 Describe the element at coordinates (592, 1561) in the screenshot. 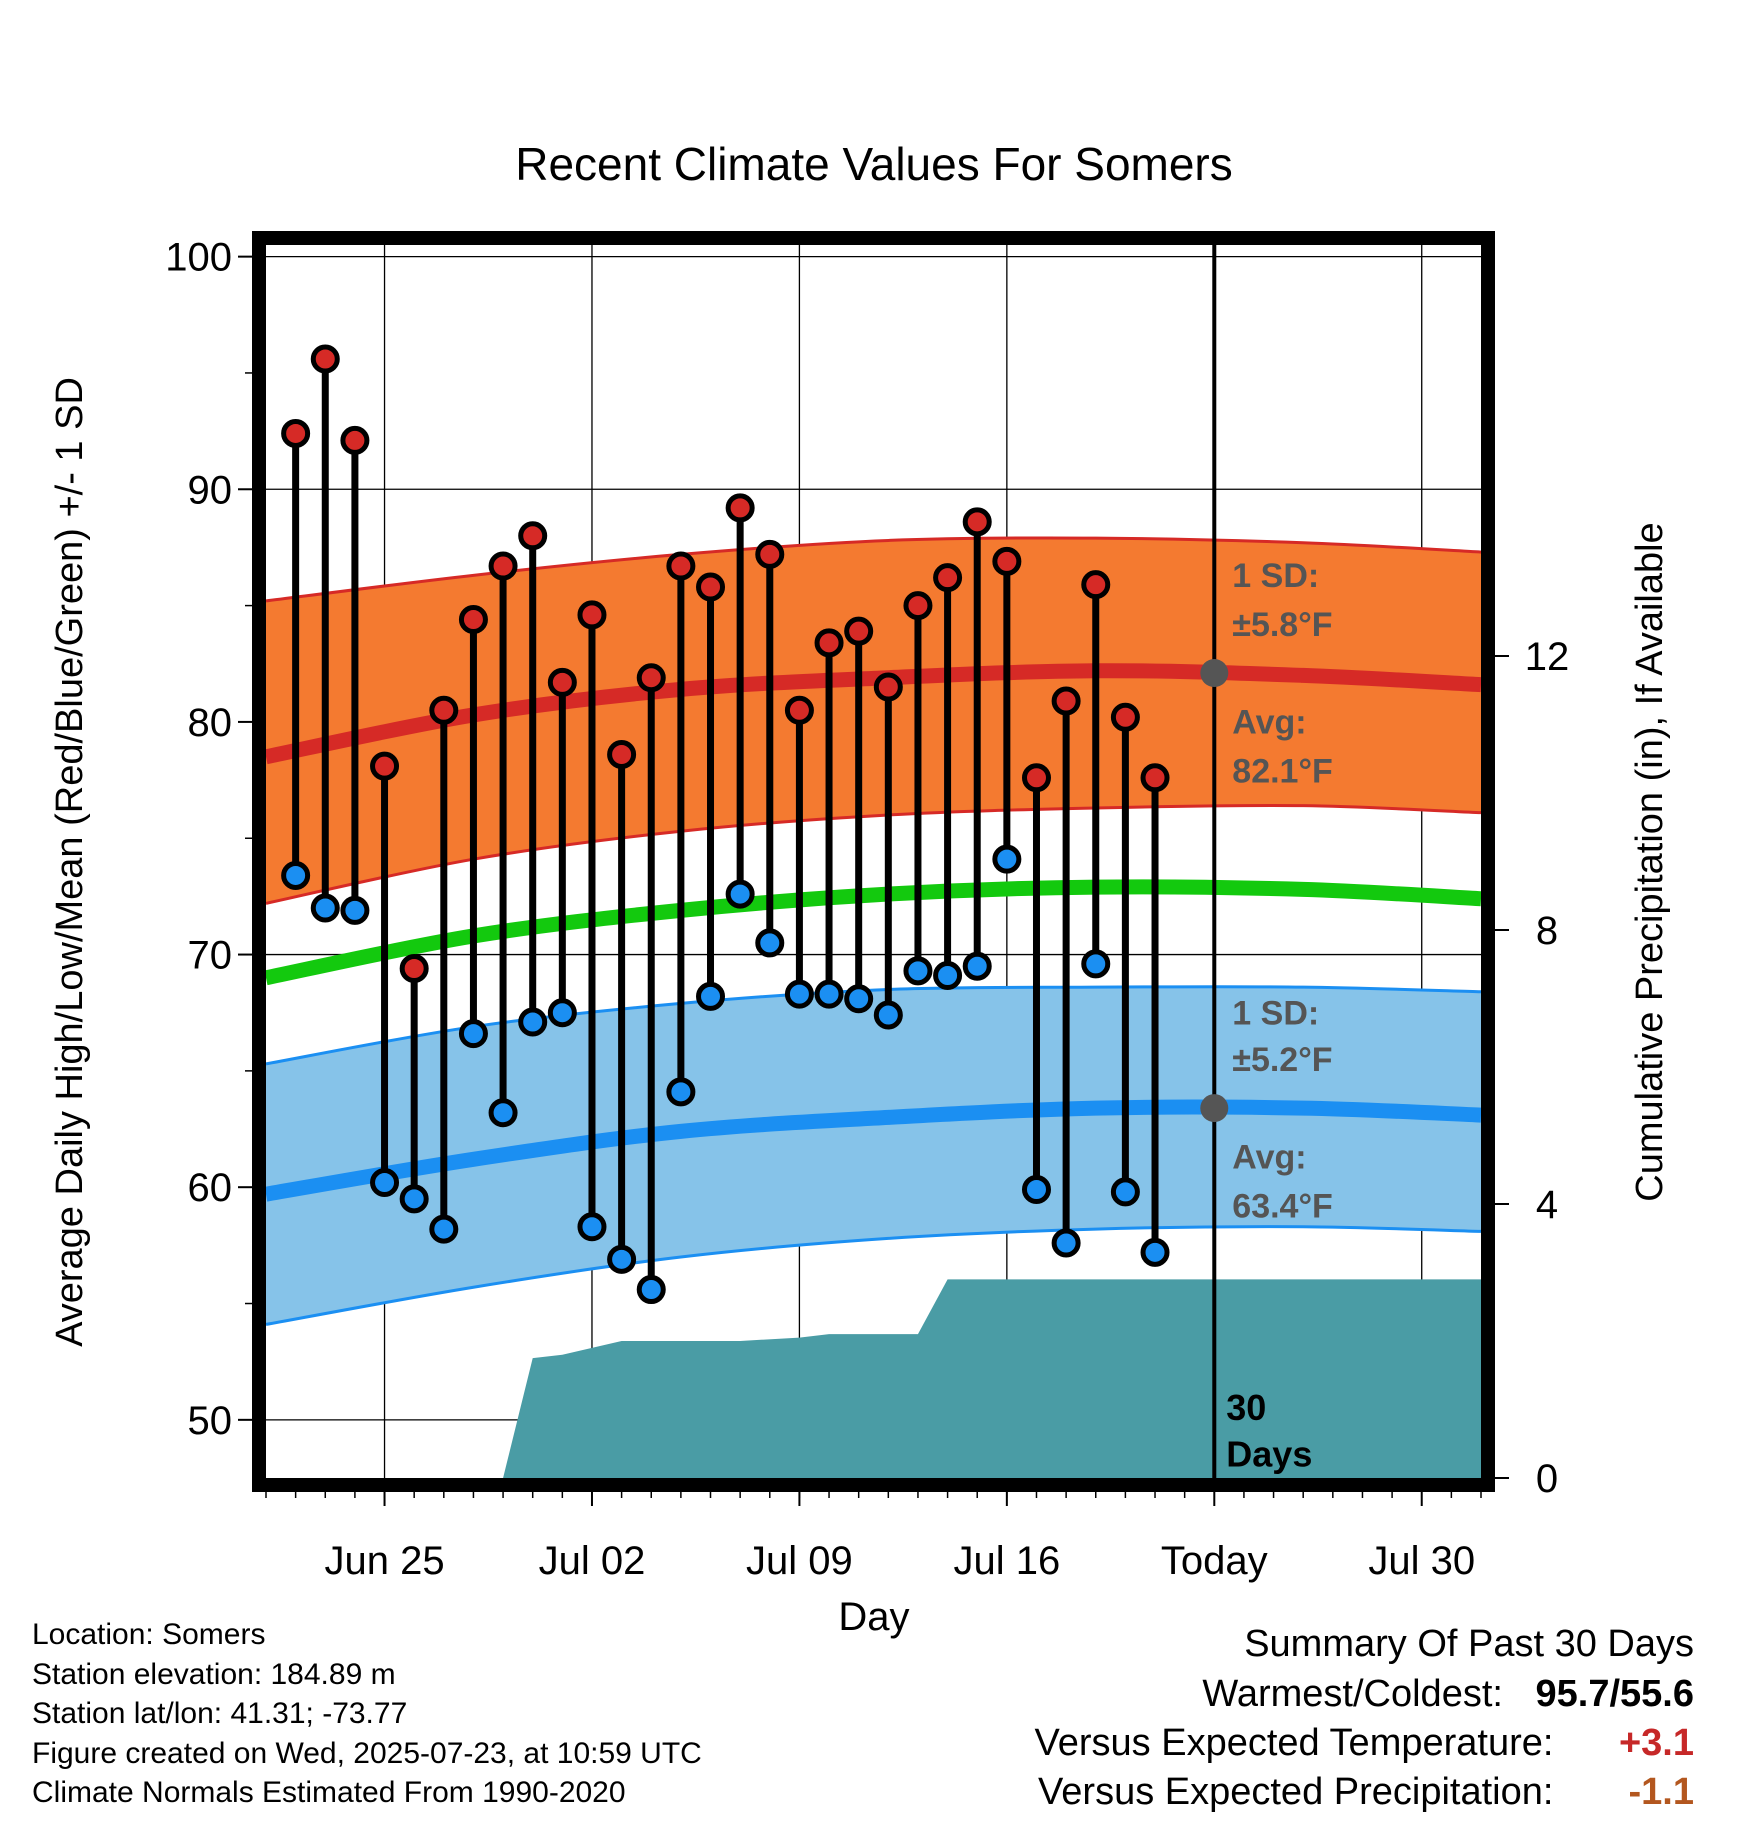

I see `x-tick-label-2025-07-02: Jul 02` at that location.